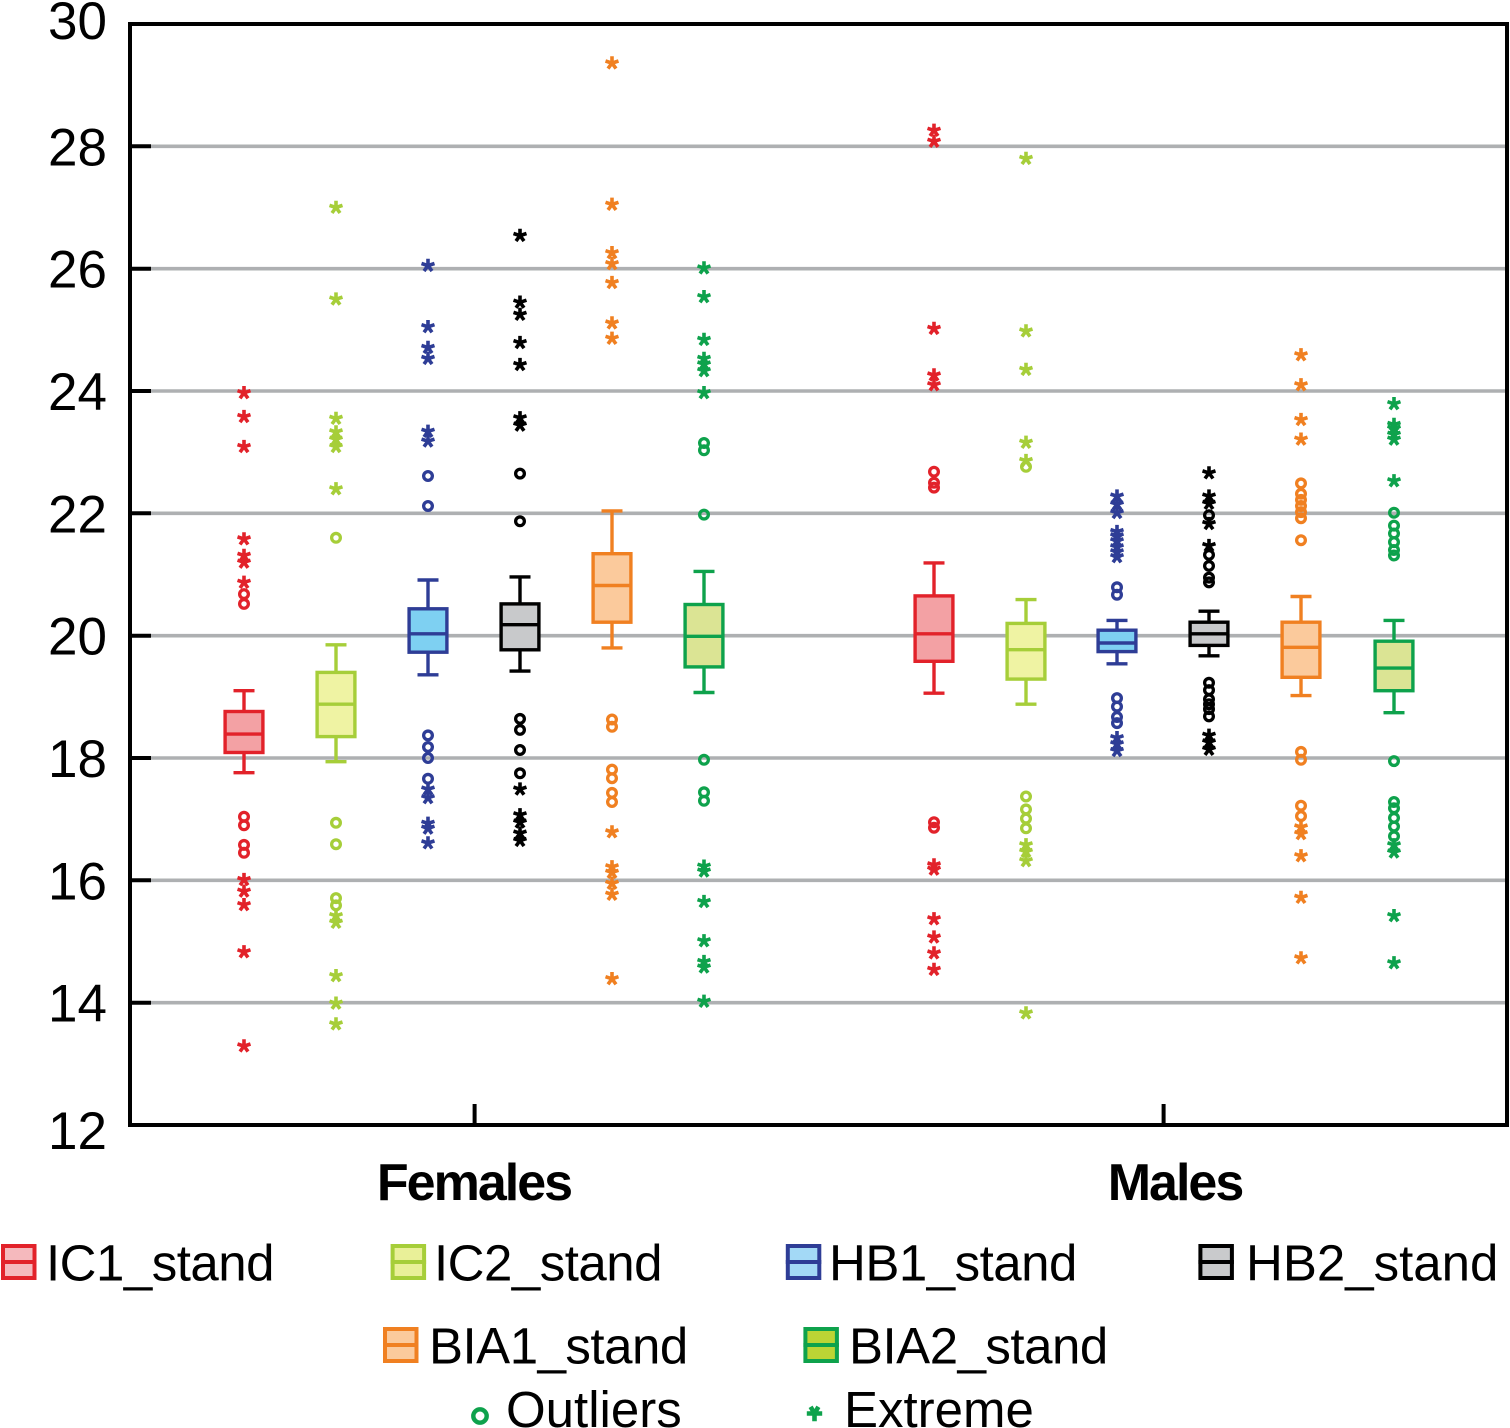 The height and width of the screenshot is (1428, 1510). I want to click on svg-text: HB2_stand, so click(1372, 1263).